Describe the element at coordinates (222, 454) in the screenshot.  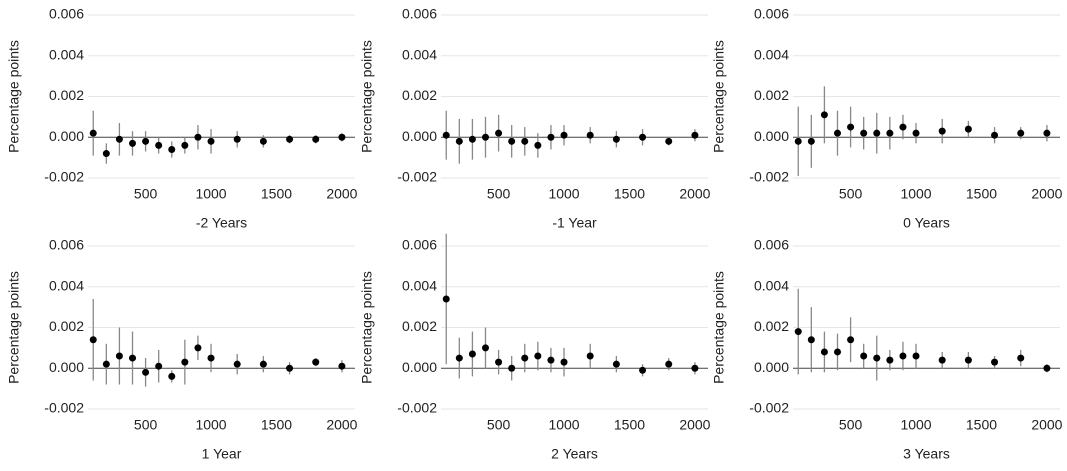
I see `panel-label: 1 Year` at that location.